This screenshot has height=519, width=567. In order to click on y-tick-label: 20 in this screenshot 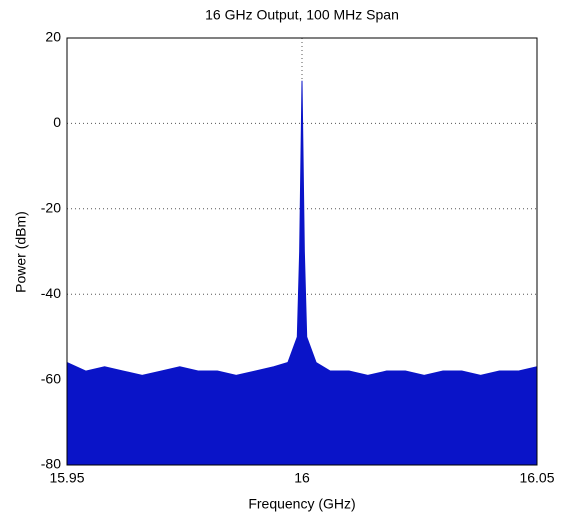, I will do `click(53, 37)`.